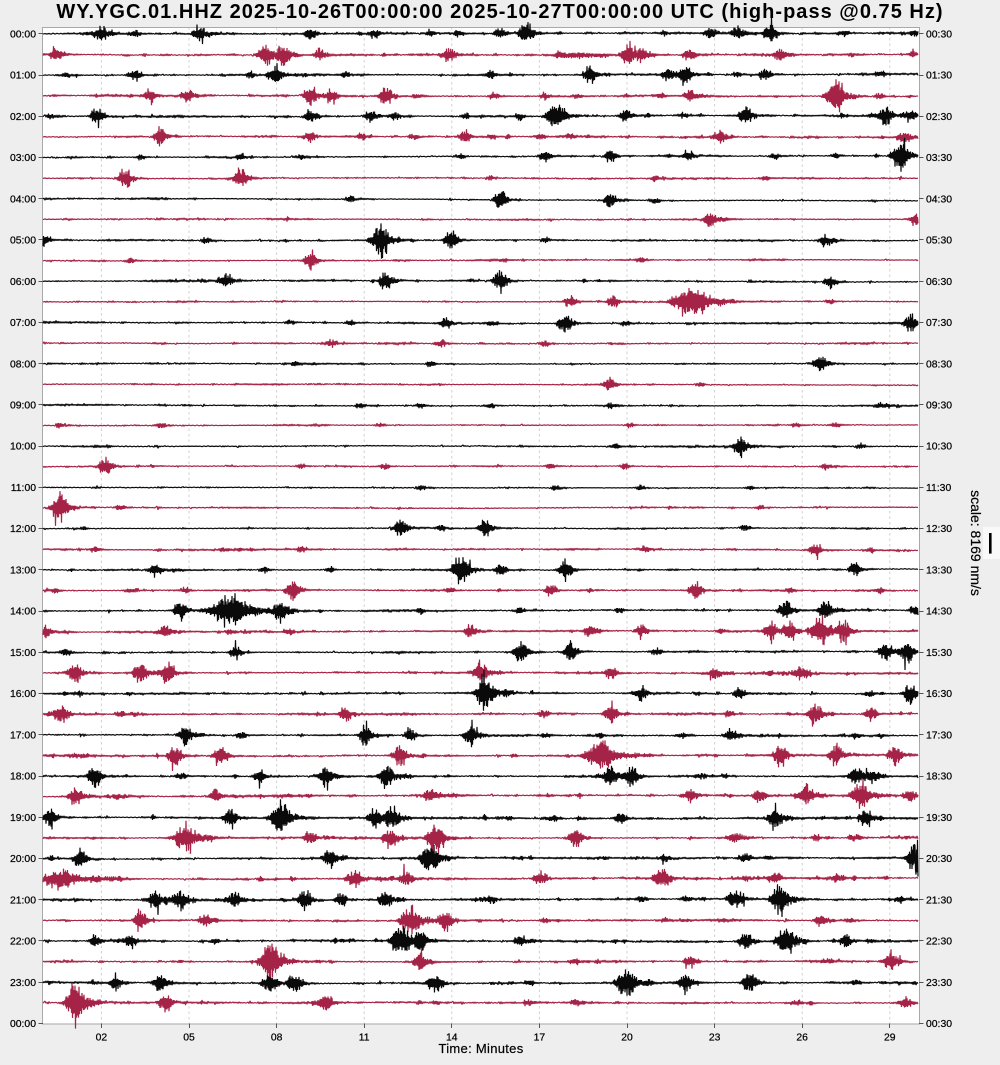  I want to click on svg-text: 09:00, so click(23, 406).